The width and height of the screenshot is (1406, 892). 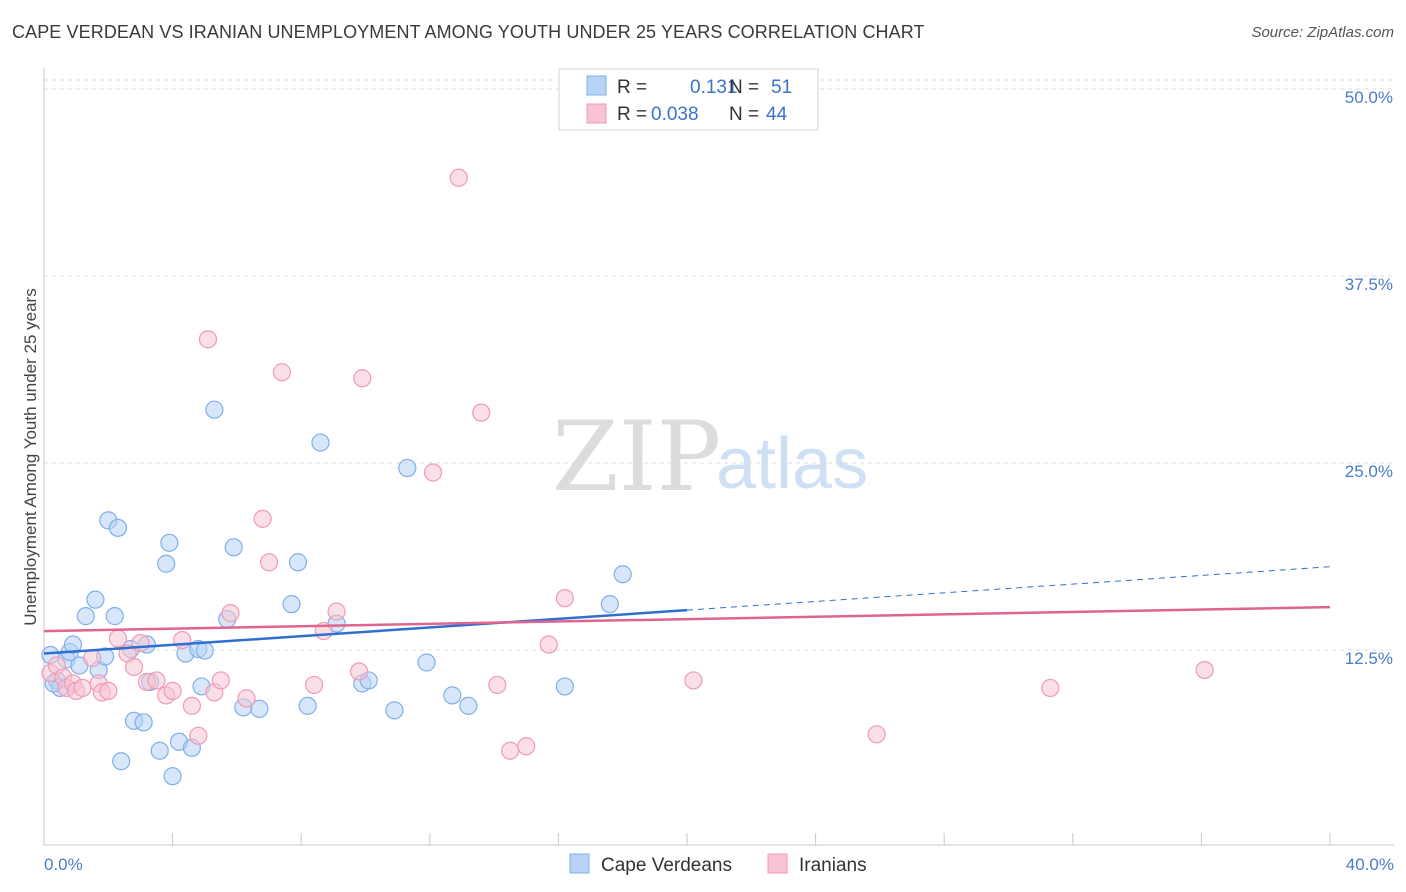 I want to click on trend-lines, so click(x=687, y=610).